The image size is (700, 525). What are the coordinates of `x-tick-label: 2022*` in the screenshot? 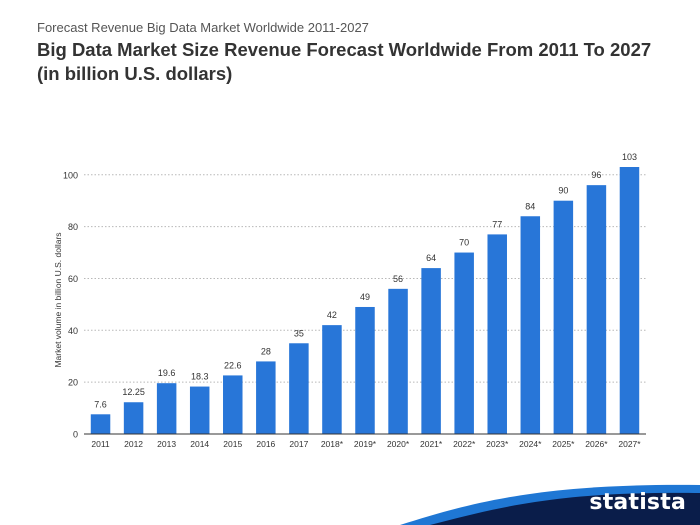 It's located at (464, 444).